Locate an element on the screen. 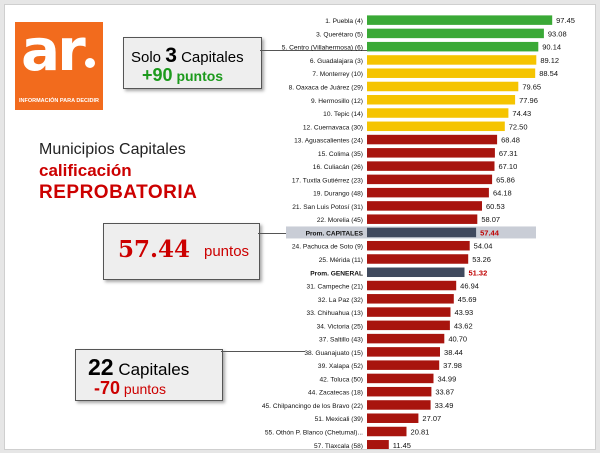 The width and height of the screenshot is (600, 453). category-label: Prom. GENERAL is located at coordinates (336, 273).